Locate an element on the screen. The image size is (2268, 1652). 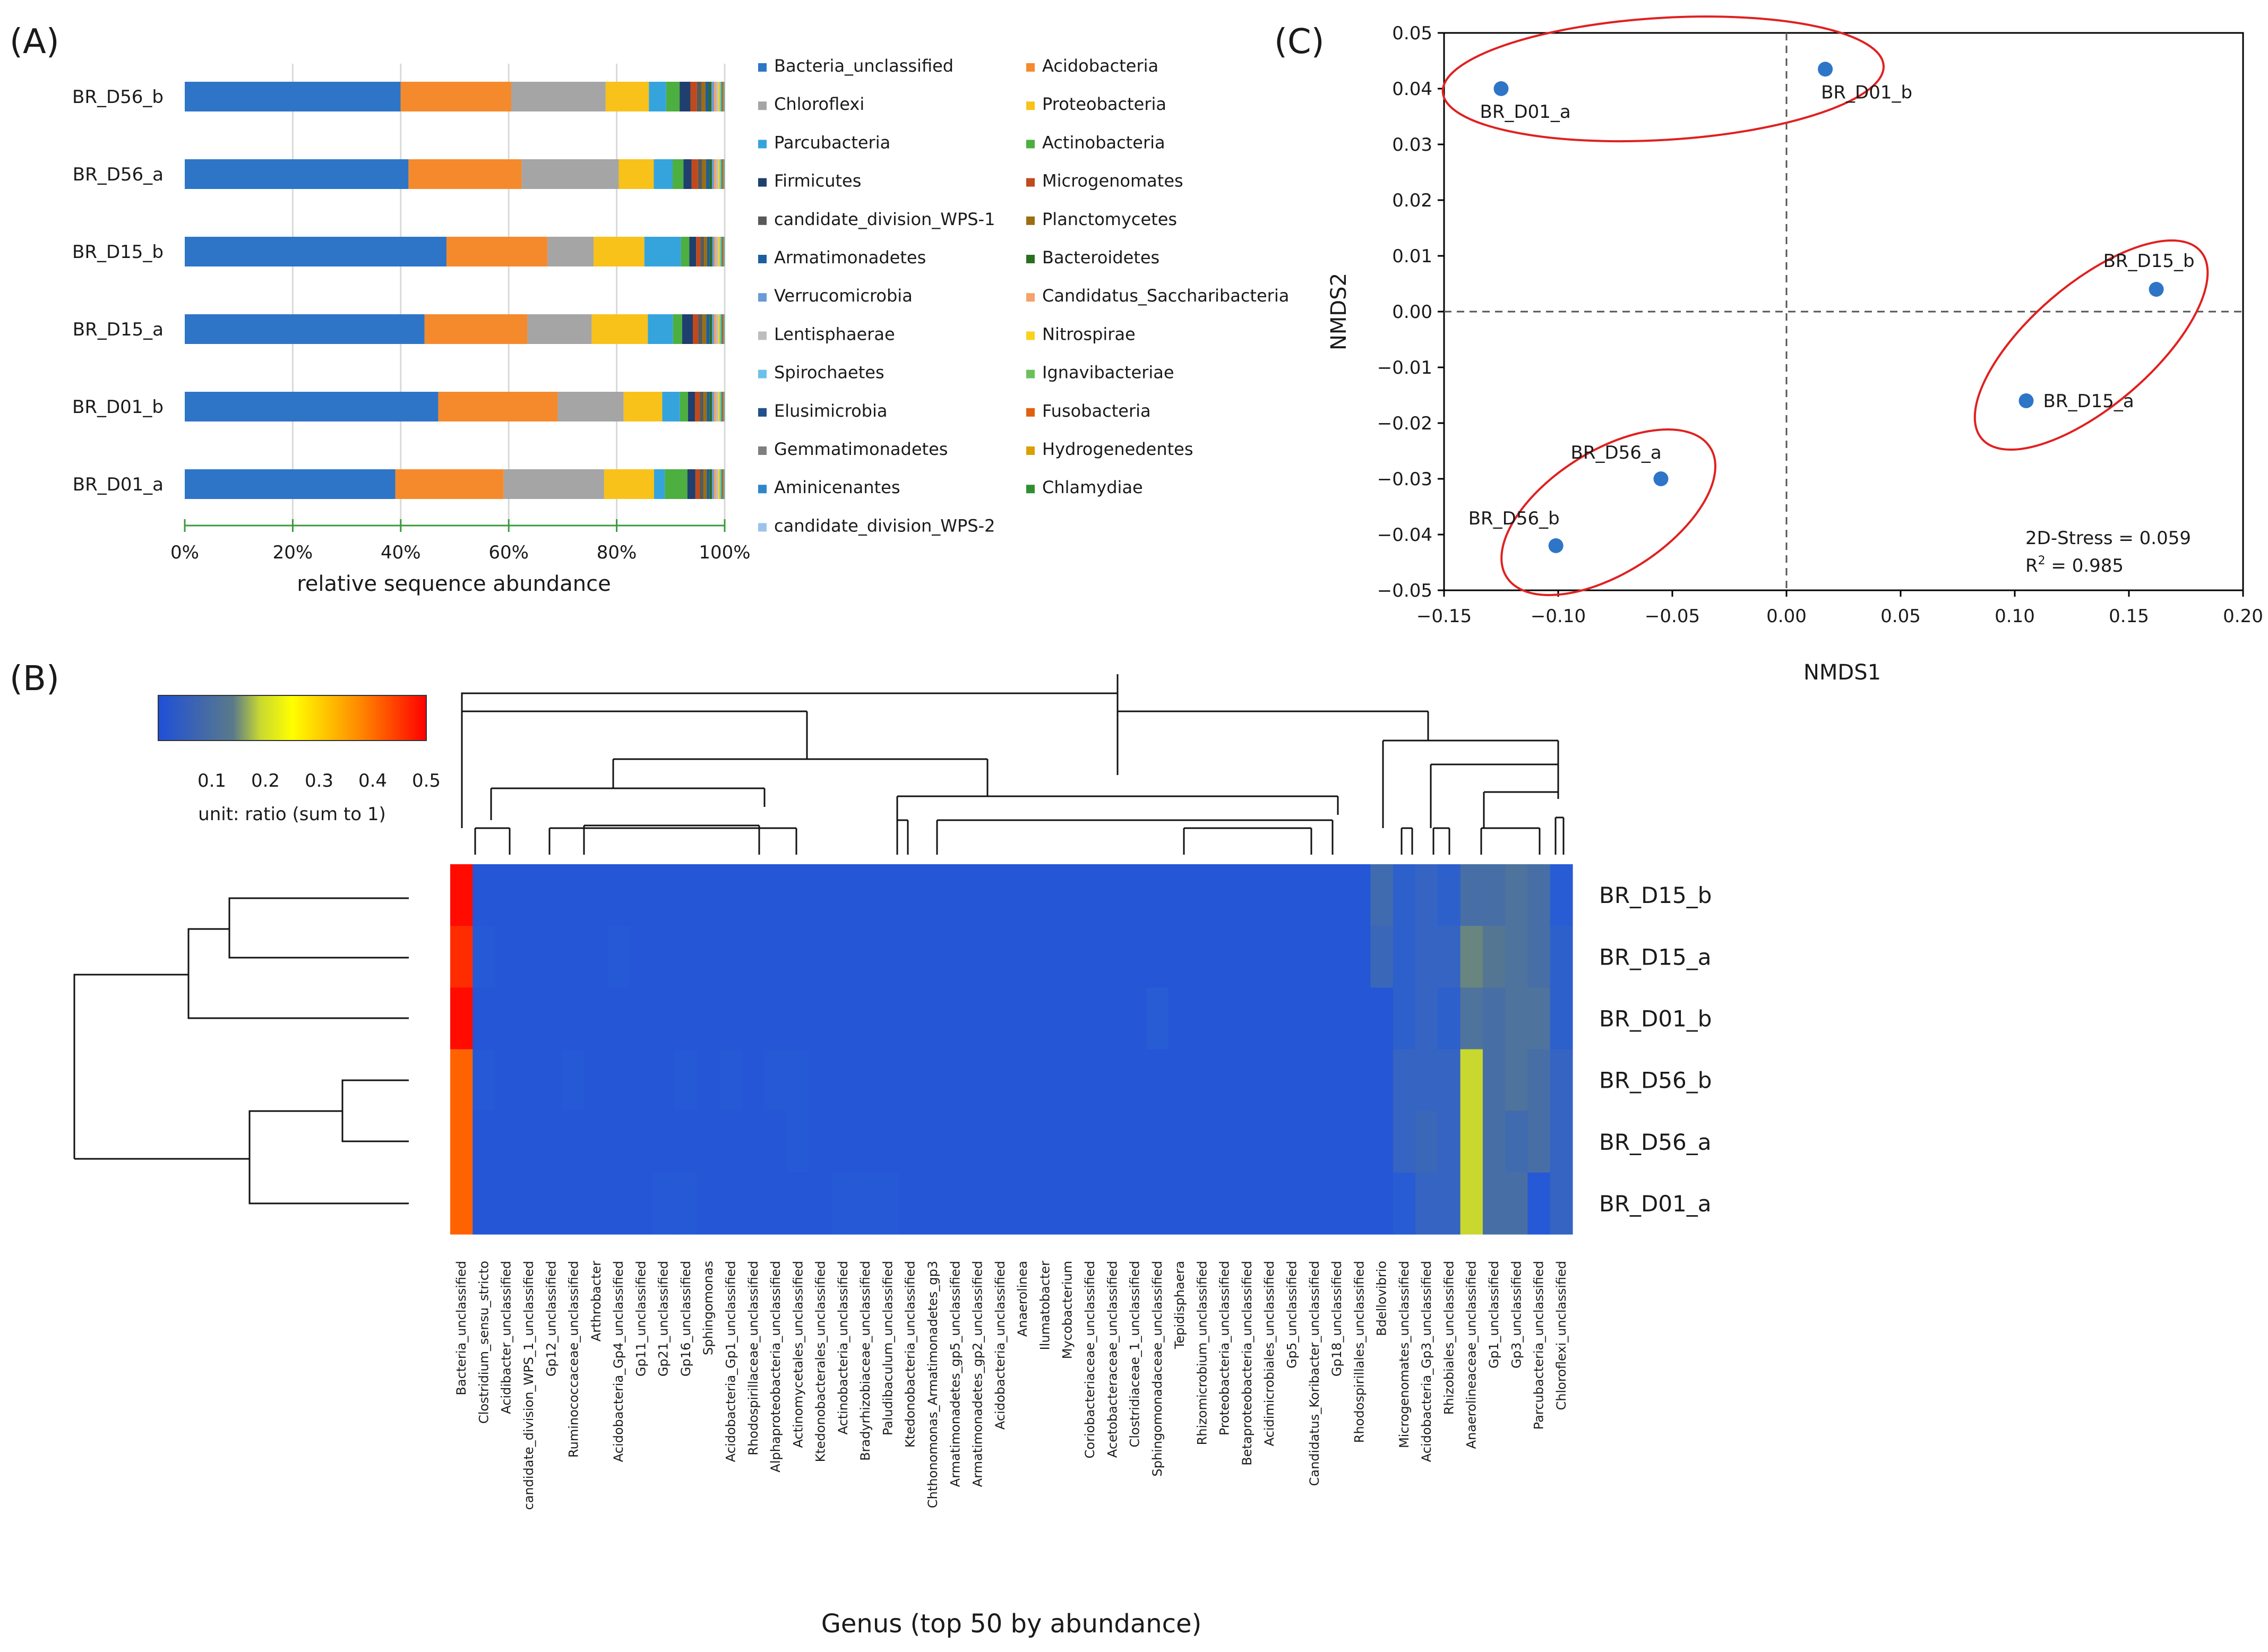
heatmap-row-label: BR_D56_a is located at coordinates (1655, 1142).